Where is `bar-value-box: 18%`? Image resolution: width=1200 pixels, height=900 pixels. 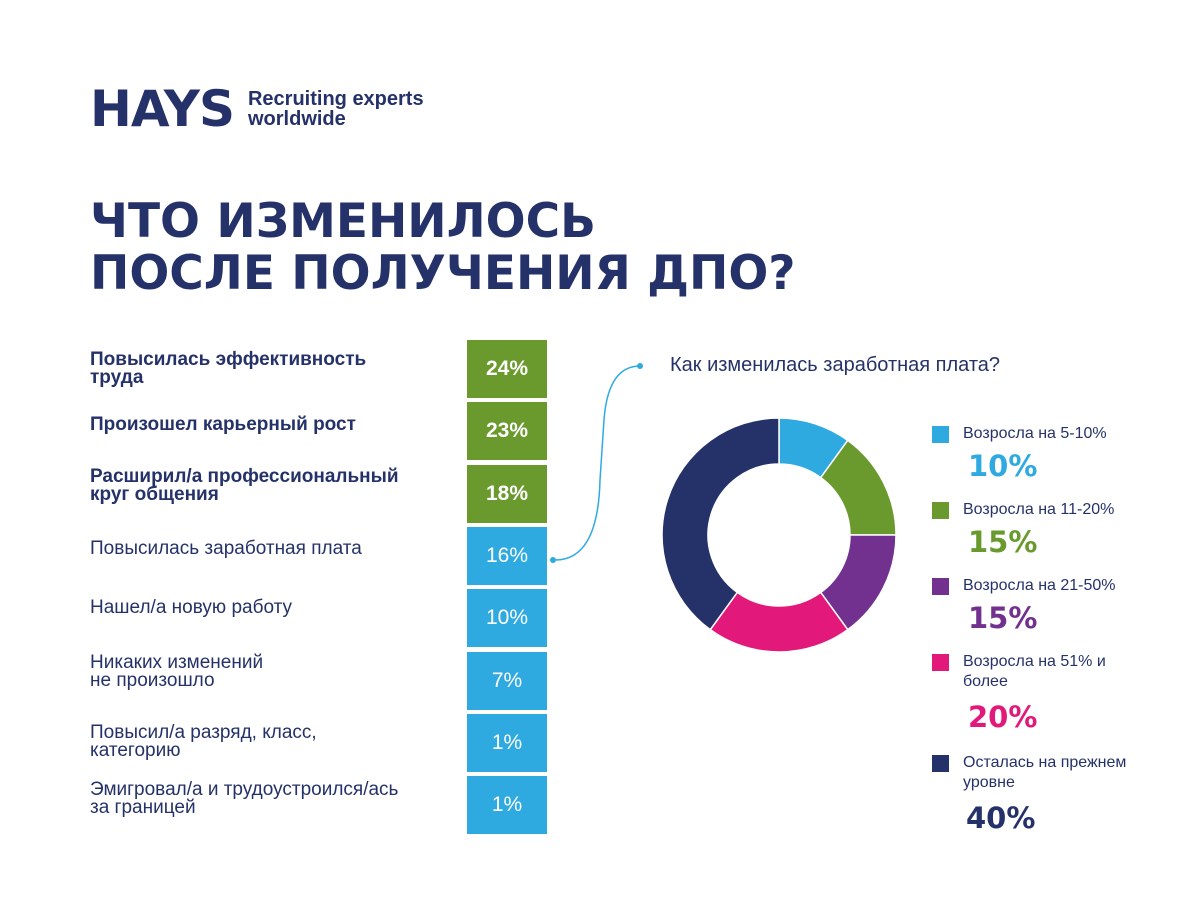 bar-value-box: 18% is located at coordinates (507, 493).